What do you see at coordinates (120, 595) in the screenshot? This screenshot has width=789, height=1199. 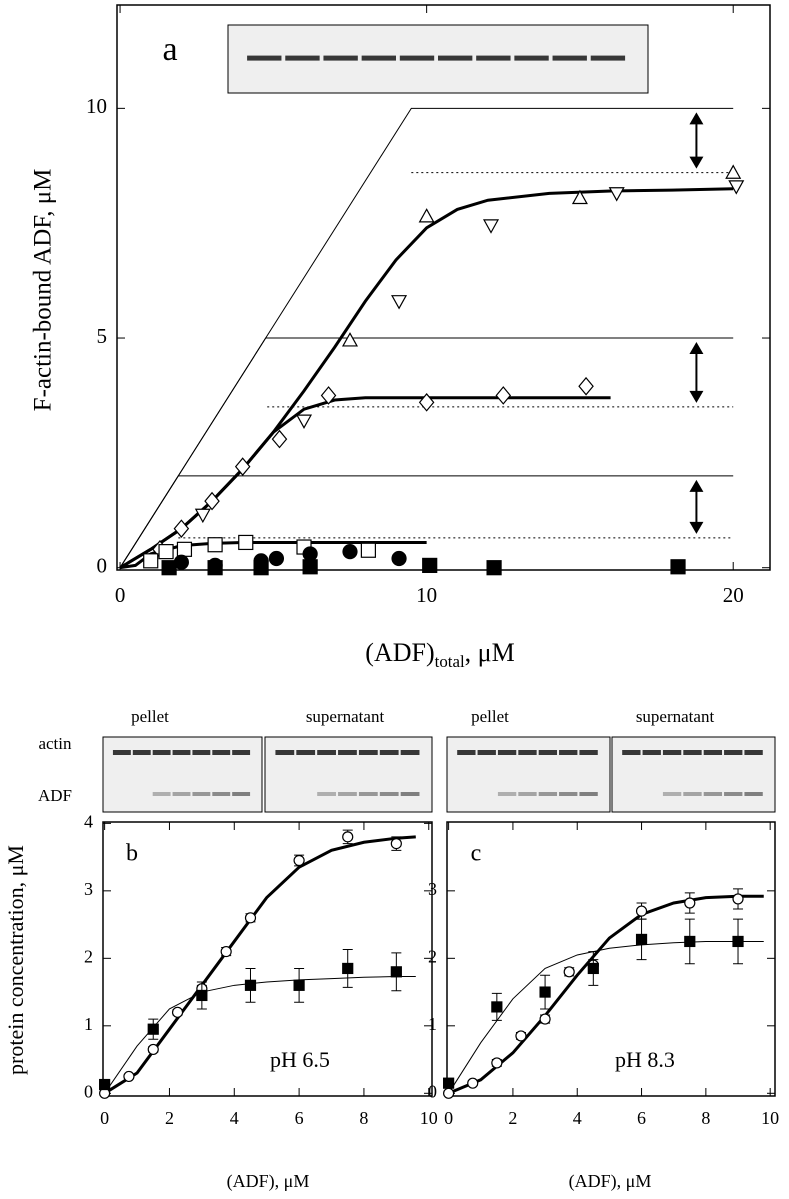 I see `x-tick-label: 0` at bounding box center [120, 595].